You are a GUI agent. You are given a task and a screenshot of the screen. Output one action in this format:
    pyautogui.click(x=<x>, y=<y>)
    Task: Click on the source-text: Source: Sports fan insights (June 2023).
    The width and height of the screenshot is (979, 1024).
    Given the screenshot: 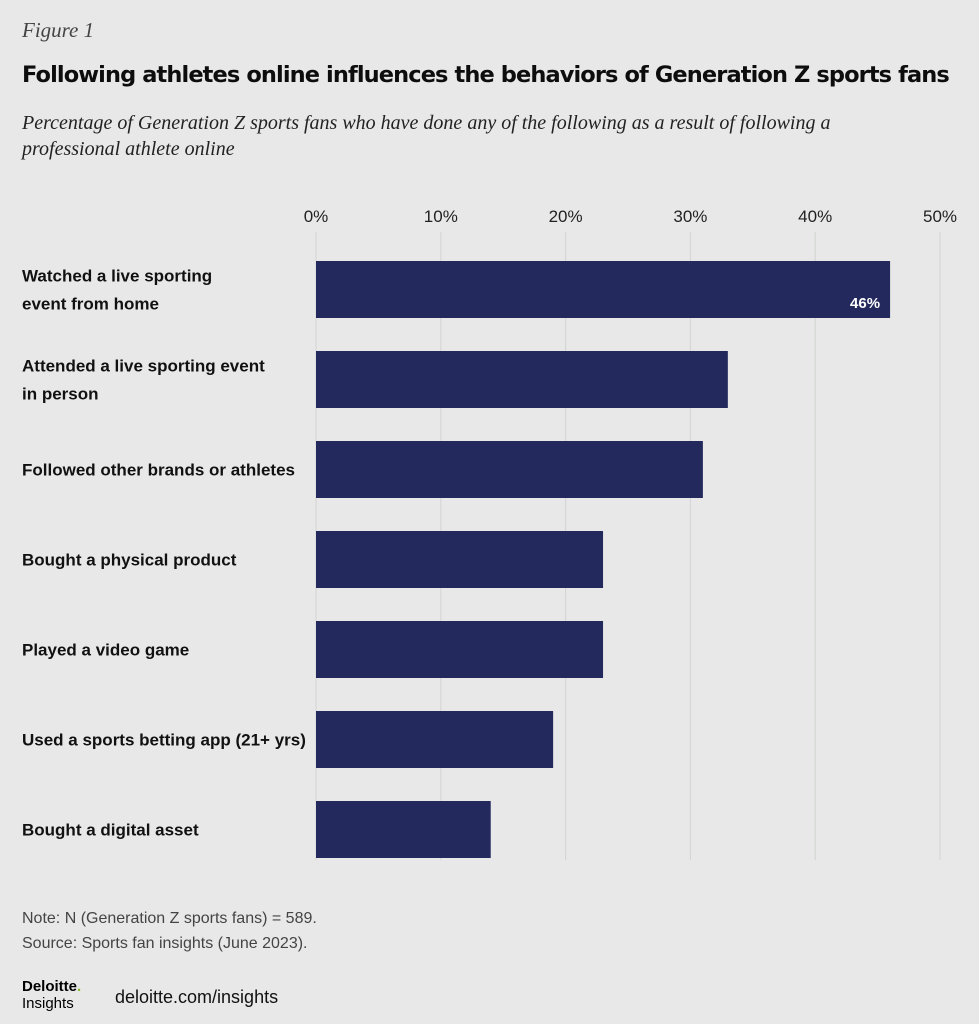 What is the action you would take?
    pyautogui.click(x=165, y=943)
    